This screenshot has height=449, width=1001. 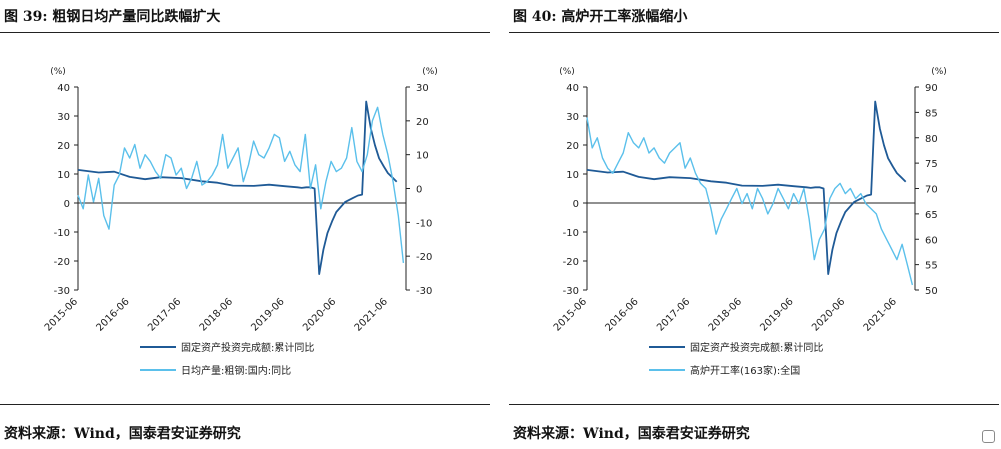 What do you see at coordinates (931, 88) in the screenshot?
I see `right-tick-label: 90` at bounding box center [931, 88].